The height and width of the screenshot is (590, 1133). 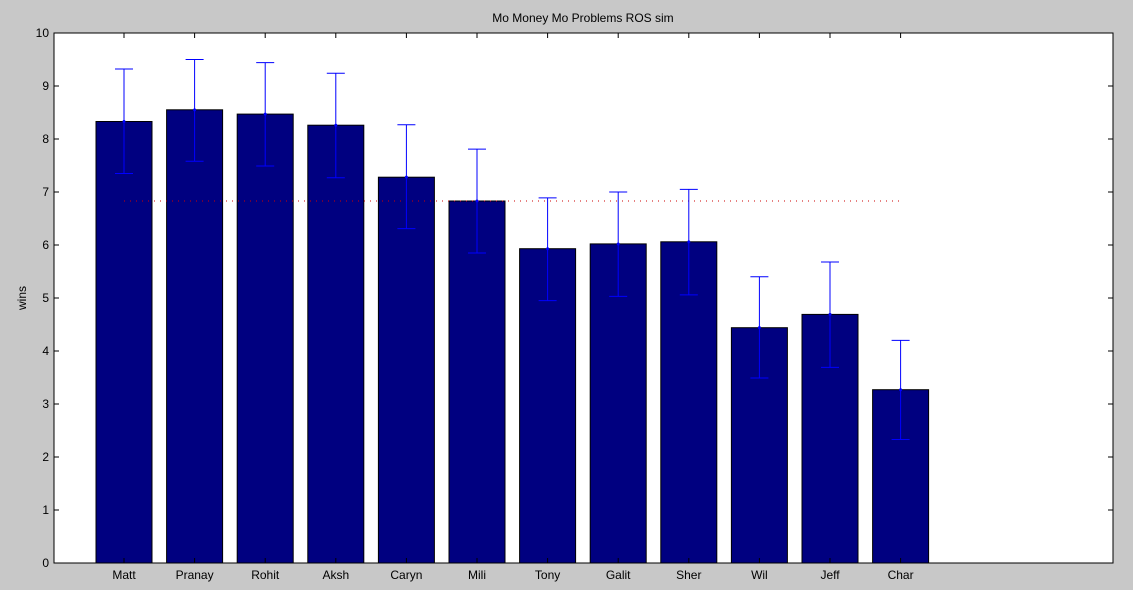 I want to click on x-tick-label-caryn: Caryn, so click(x=406, y=575).